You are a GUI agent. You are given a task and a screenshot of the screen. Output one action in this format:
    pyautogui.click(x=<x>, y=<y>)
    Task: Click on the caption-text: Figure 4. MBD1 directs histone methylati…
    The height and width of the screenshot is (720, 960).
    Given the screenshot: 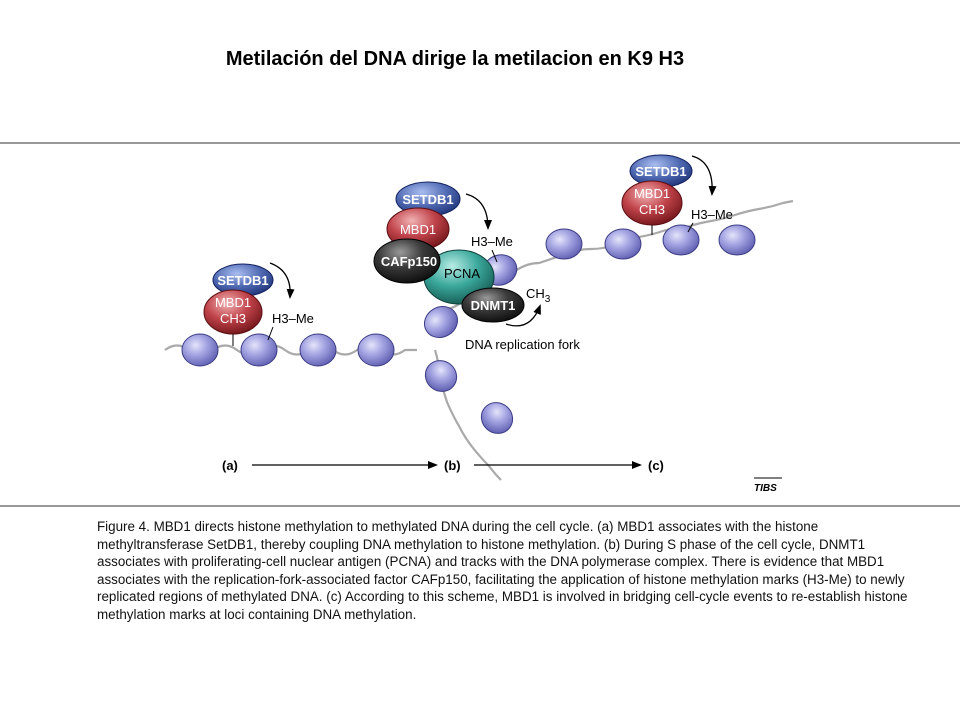 What is the action you would take?
    pyautogui.click(x=502, y=570)
    